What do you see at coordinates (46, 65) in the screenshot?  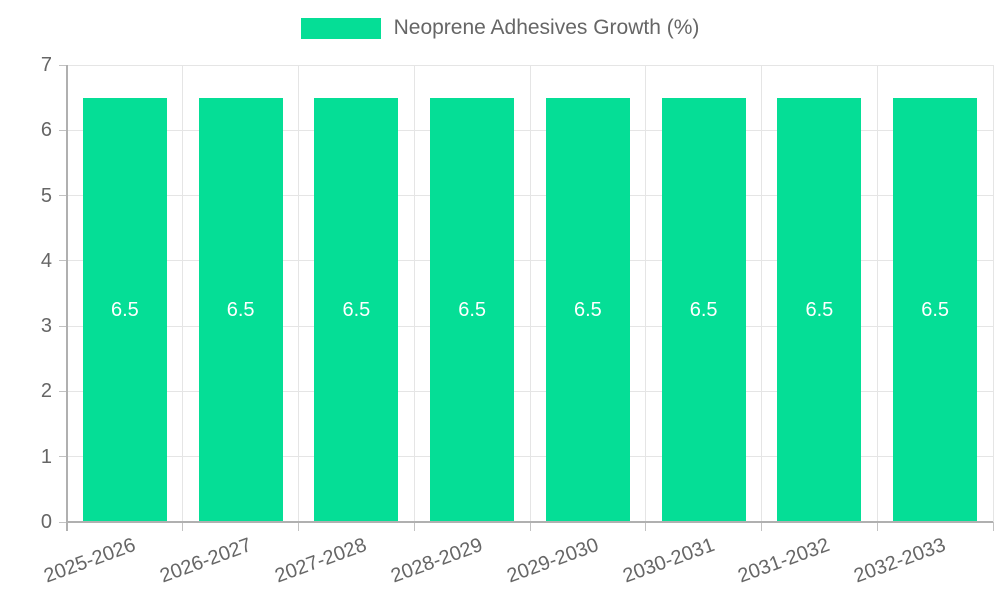 I see `y-axis-tick-label: 7` at bounding box center [46, 65].